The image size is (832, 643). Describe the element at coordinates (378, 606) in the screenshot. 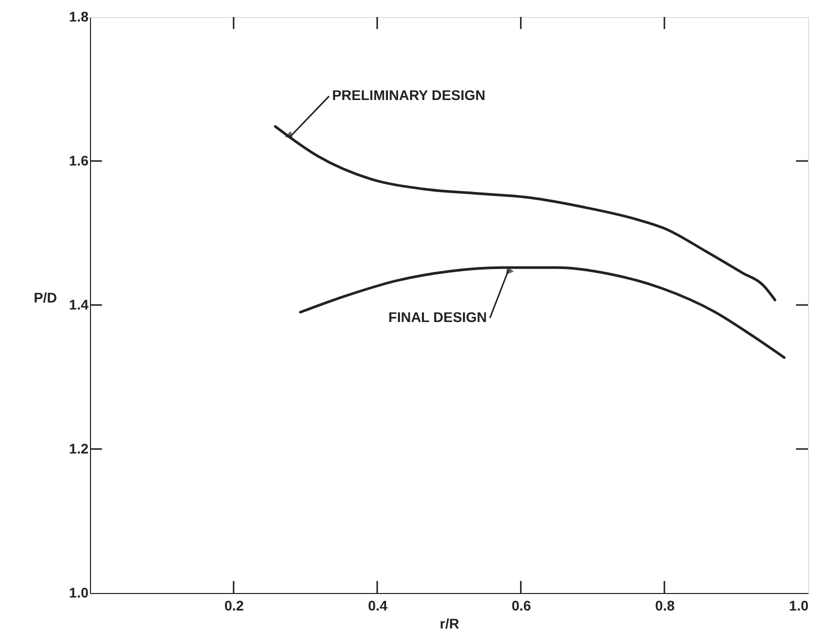

I see `x-tick-label: 0.4` at that location.